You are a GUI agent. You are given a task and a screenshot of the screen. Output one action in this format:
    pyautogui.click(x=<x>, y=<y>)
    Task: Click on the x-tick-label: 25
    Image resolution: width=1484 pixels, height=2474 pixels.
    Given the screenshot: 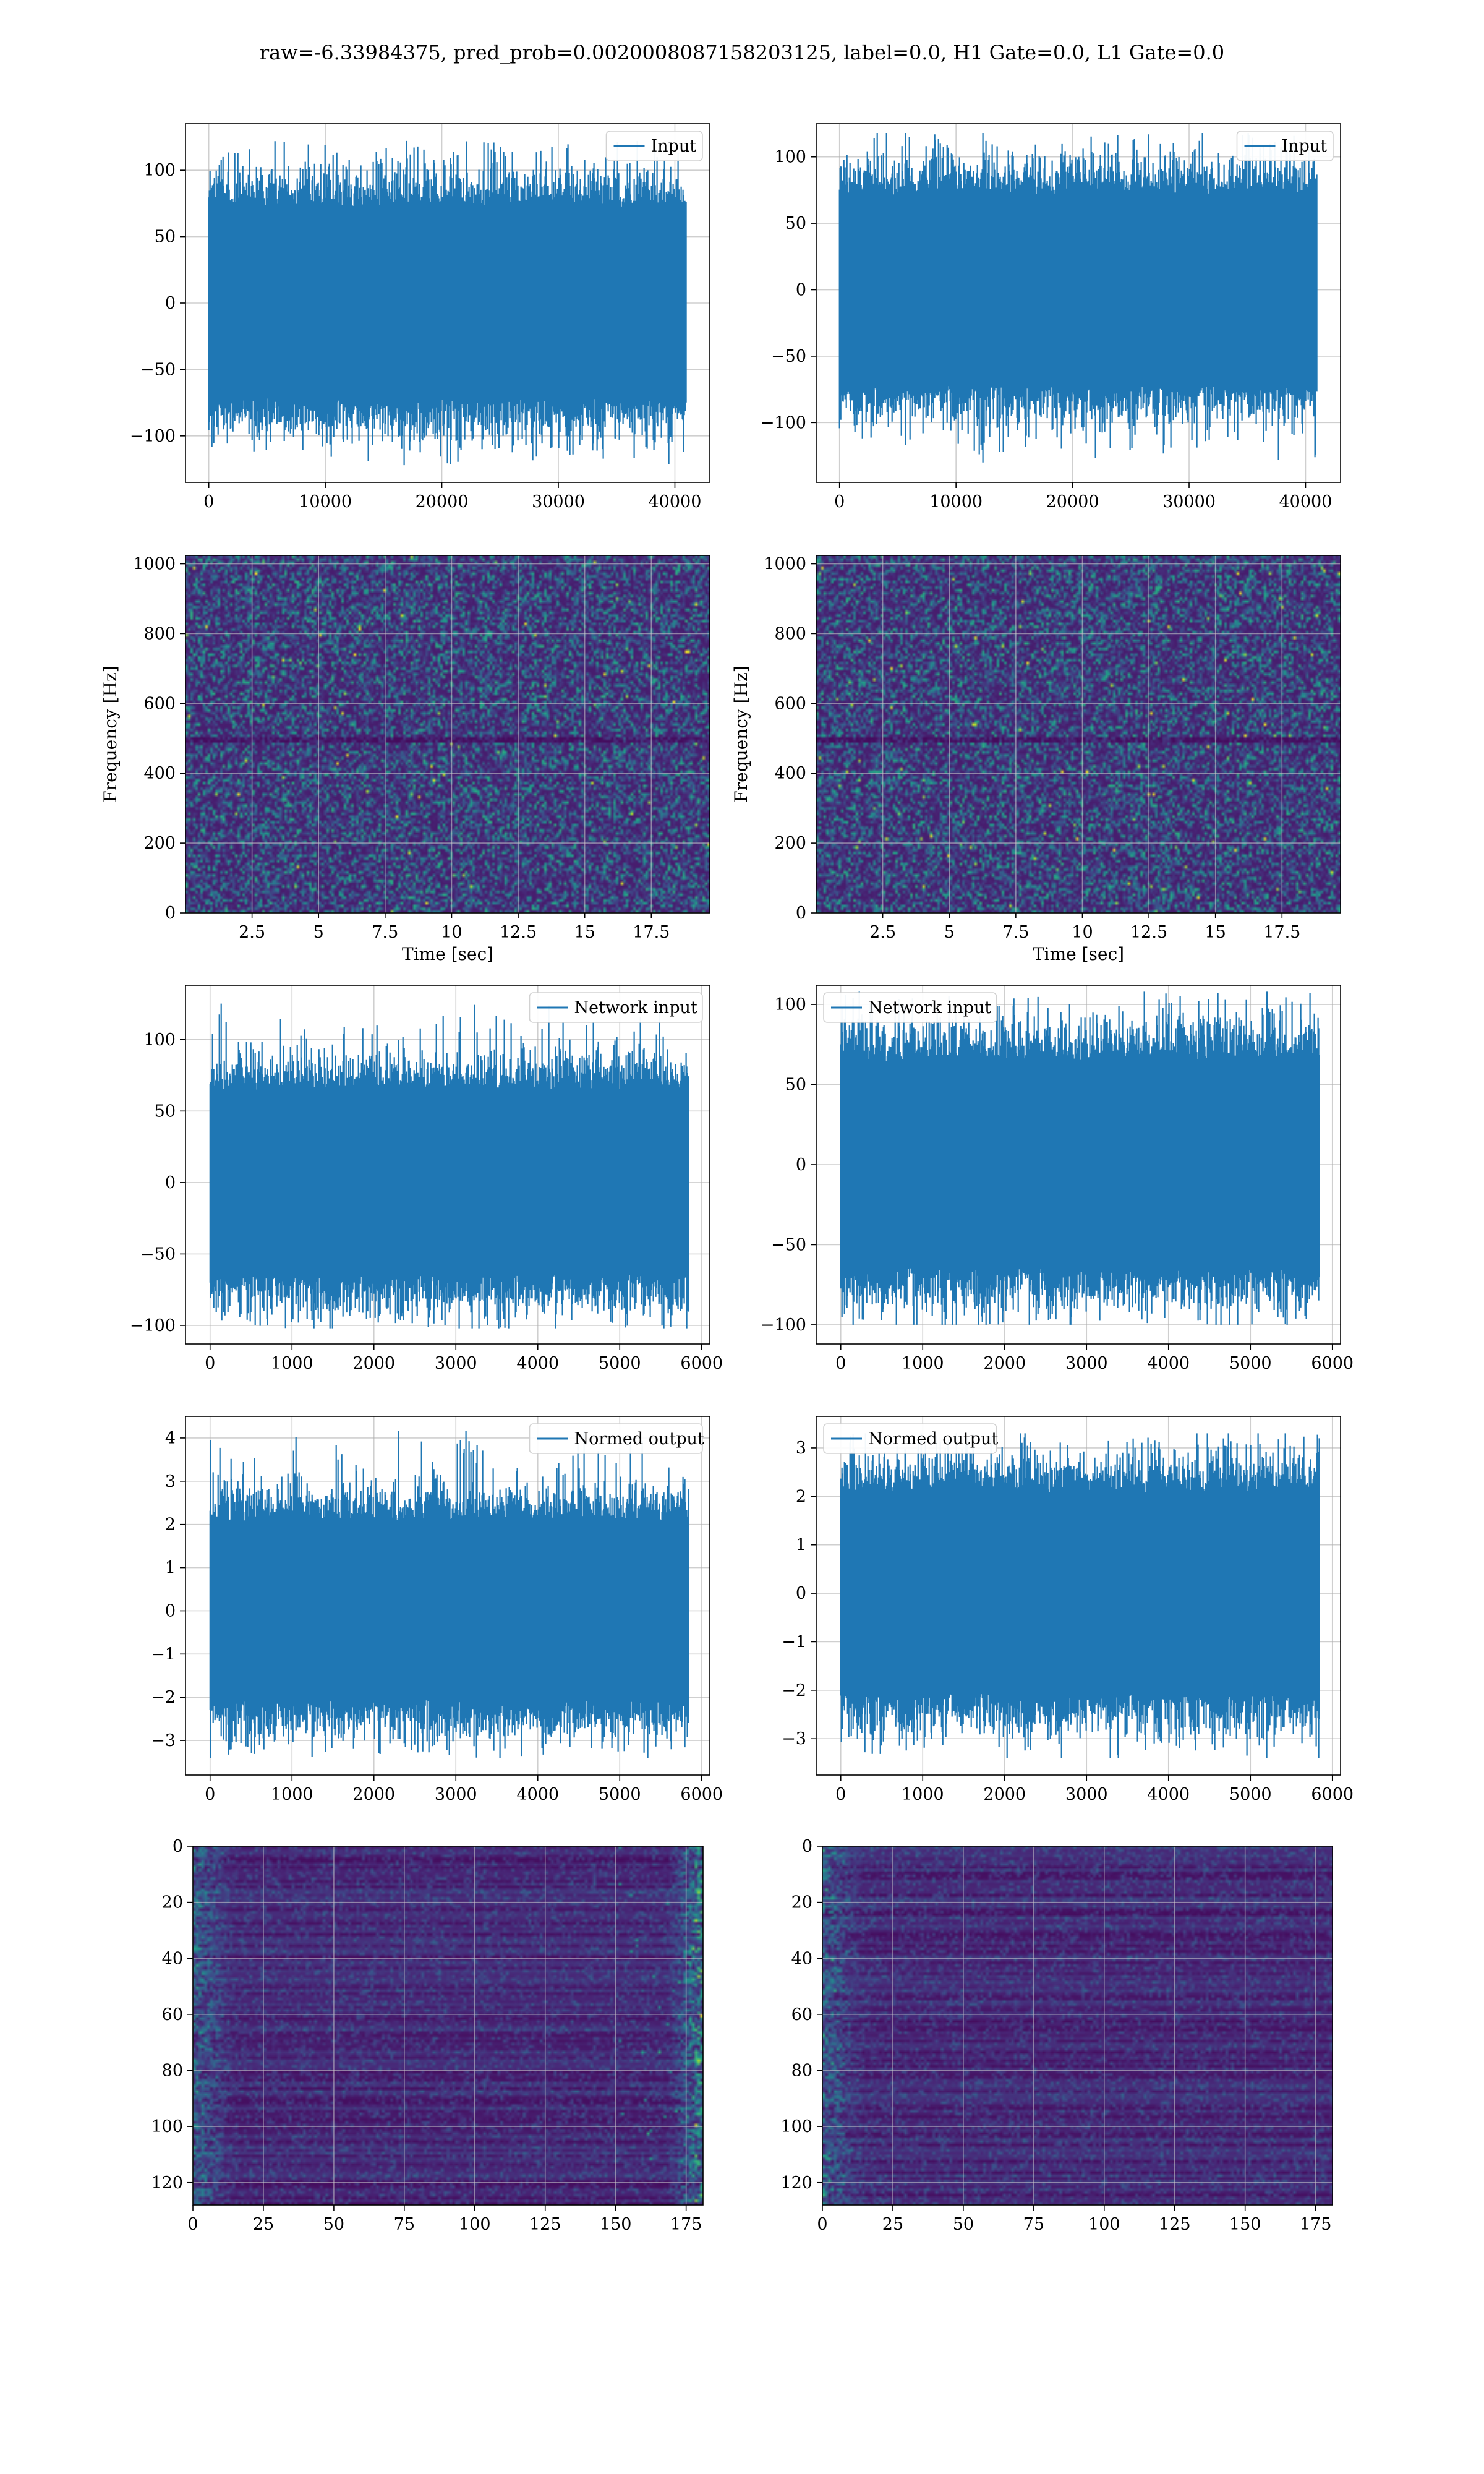 What is the action you would take?
    pyautogui.click(x=892, y=2224)
    